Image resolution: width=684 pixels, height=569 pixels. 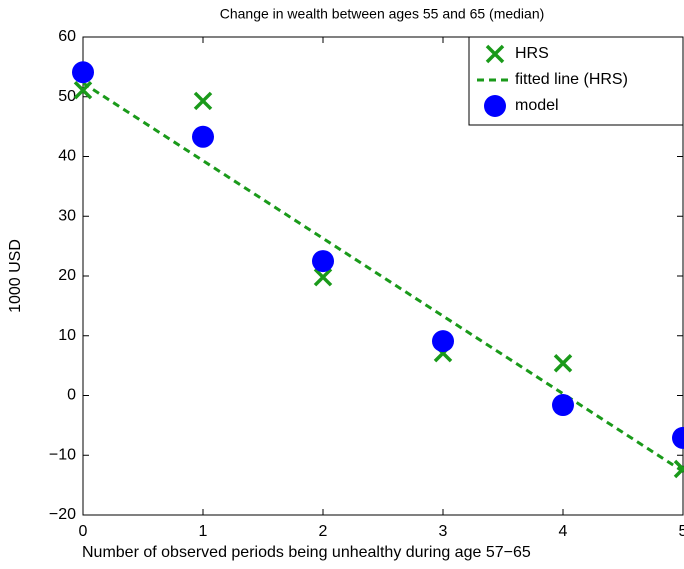 What do you see at coordinates (67, 215) in the screenshot?
I see `y-tick-label: 30` at bounding box center [67, 215].